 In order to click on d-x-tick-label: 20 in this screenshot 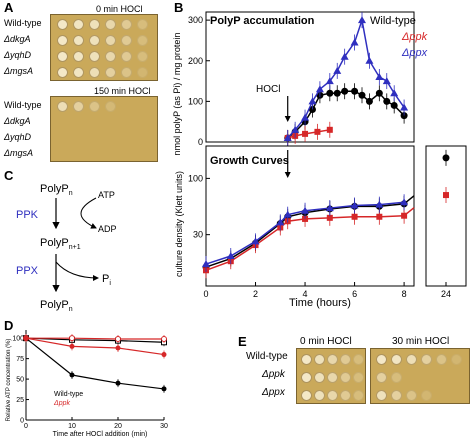, I will do `click(118, 426)`.